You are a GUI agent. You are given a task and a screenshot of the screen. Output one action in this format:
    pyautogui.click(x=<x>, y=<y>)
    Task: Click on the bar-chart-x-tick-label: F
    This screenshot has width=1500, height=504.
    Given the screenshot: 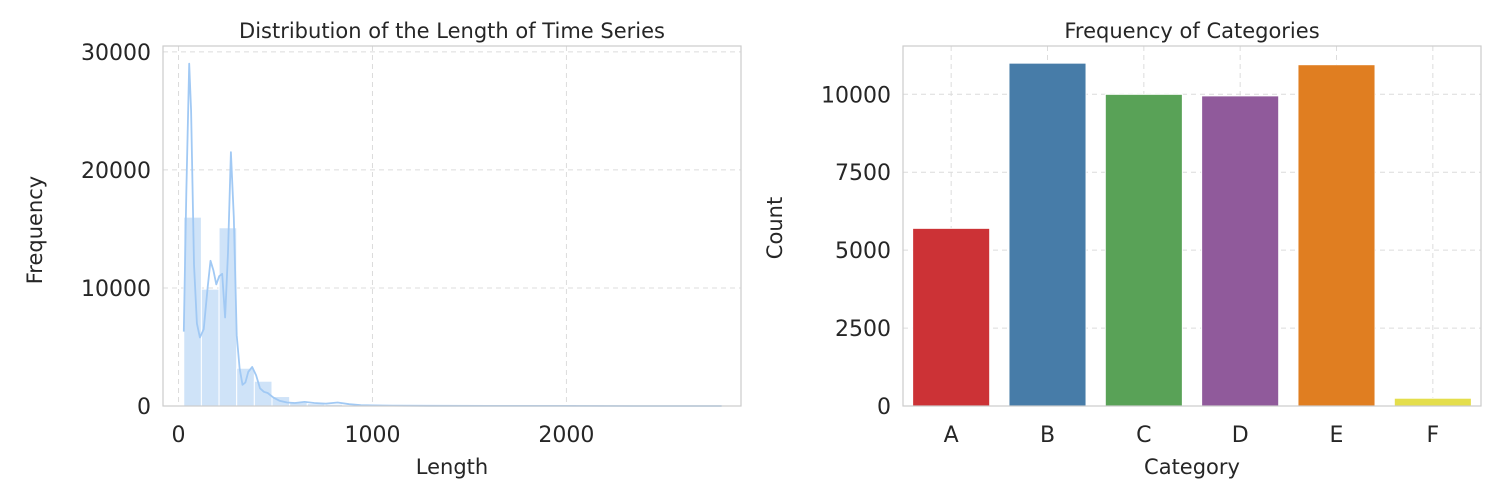 What is the action you would take?
    pyautogui.click(x=1433, y=435)
    